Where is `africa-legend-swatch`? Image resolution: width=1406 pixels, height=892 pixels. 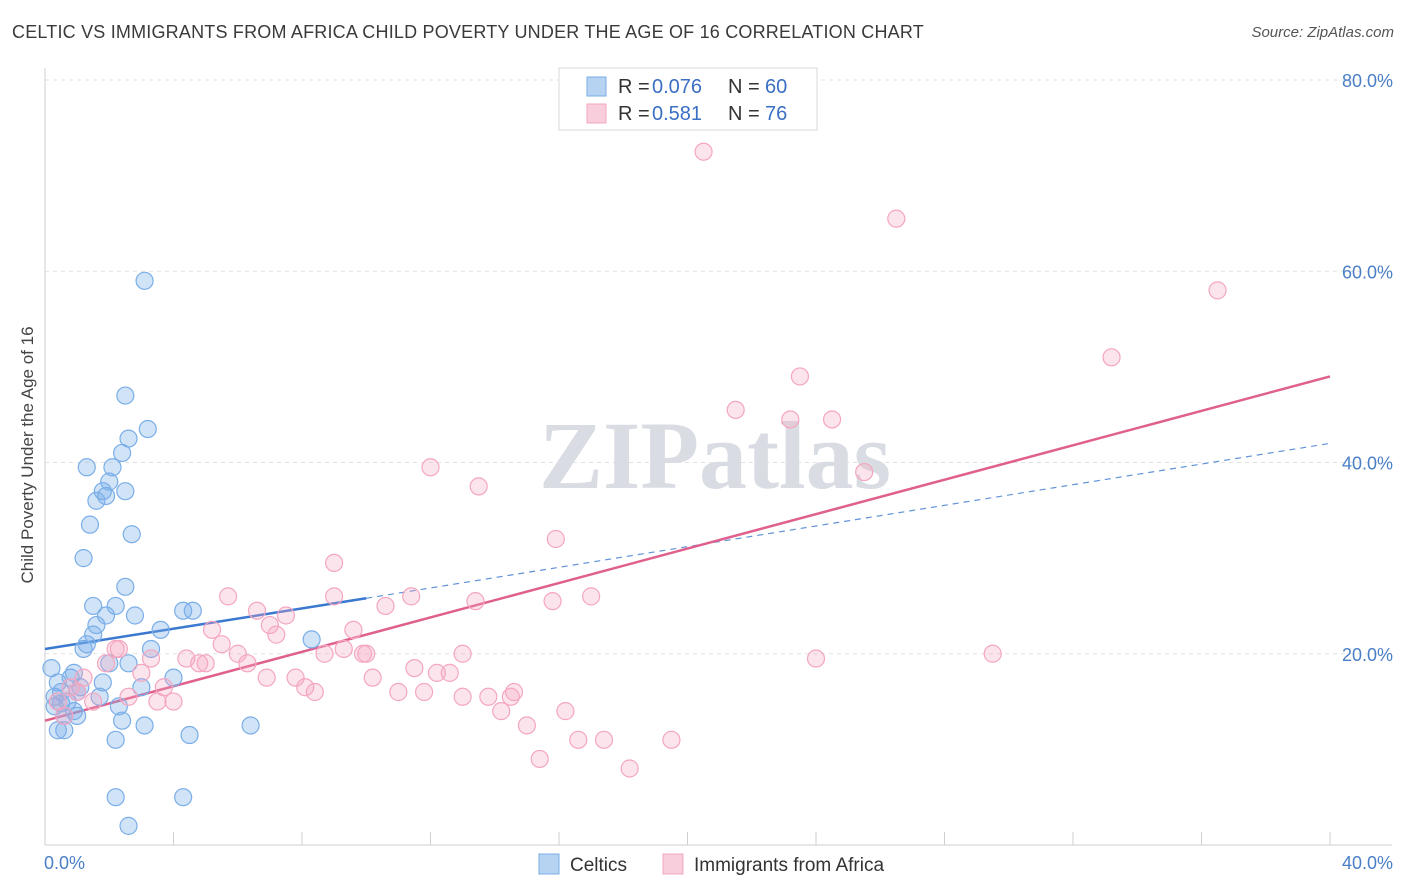
africa-legend-swatch is located at coordinates (673, 864).